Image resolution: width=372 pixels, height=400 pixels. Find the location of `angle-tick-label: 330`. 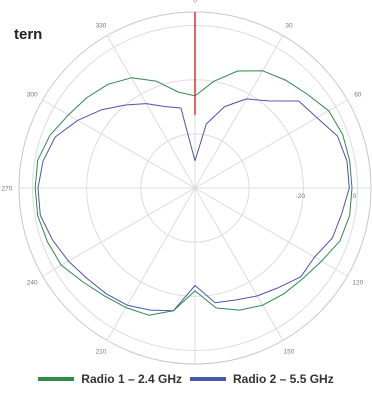

angle-tick-label: 330 is located at coordinates (101, 26).